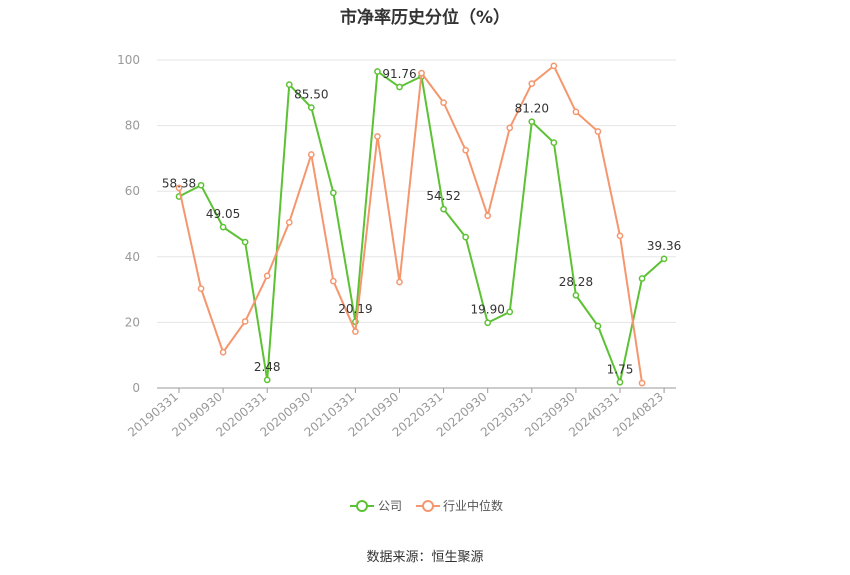 Image resolution: width=850 pixels, height=575 pixels. Describe the element at coordinates (132, 126) in the screenshot. I see `y-tick-label: 80` at that location.